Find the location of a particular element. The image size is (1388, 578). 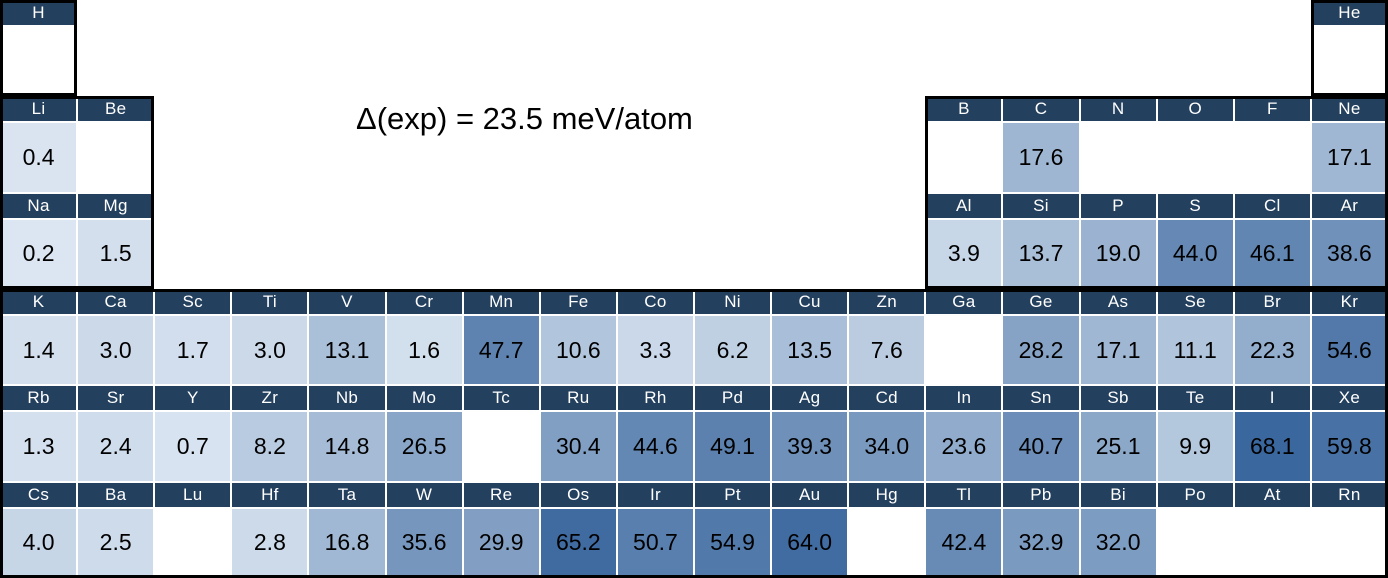

element-tile-f: F is located at coordinates (1272, 144).